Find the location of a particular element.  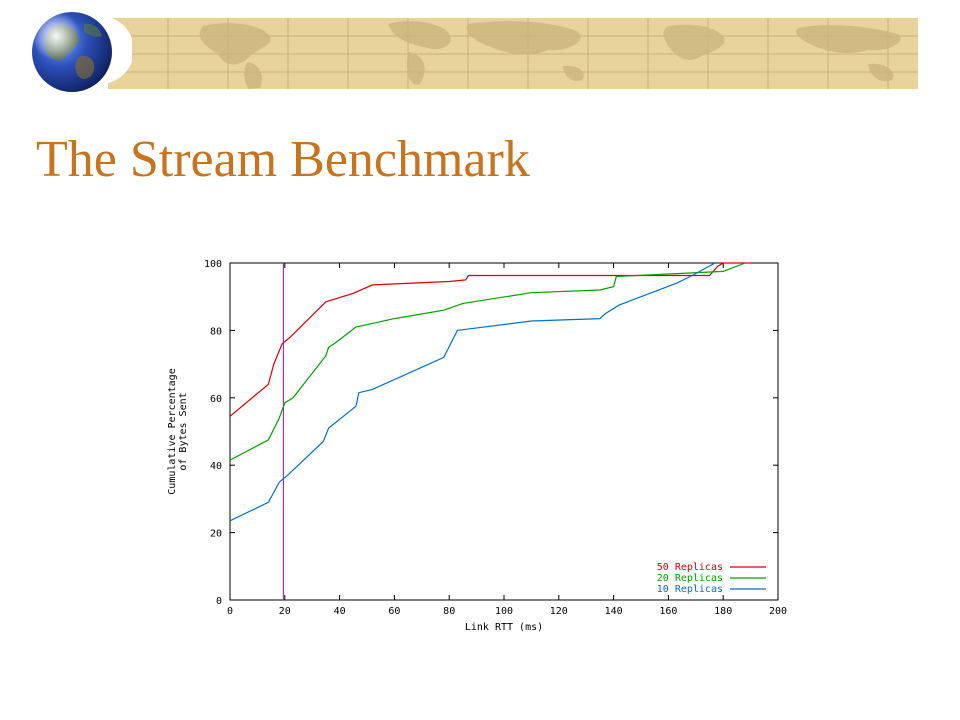

x-tick-label: 40 is located at coordinates (340, 611).